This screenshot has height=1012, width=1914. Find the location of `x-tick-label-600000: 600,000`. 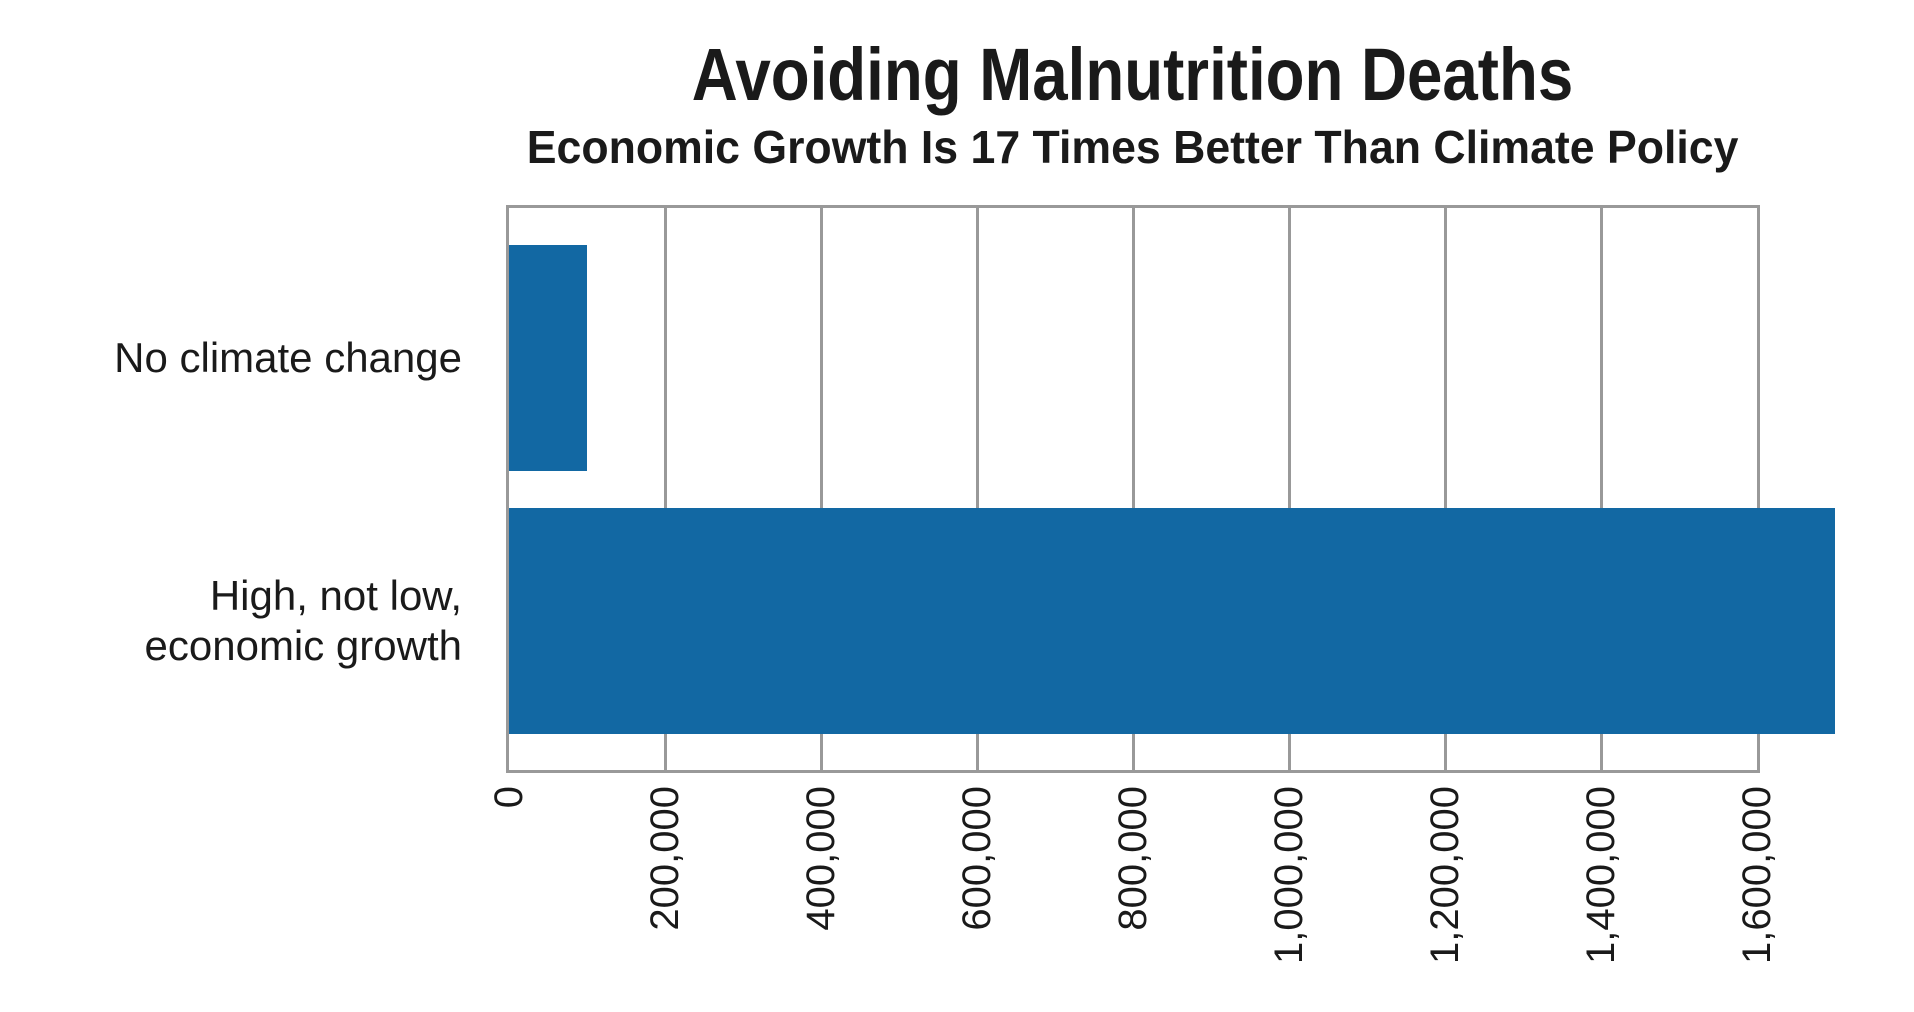

x-tick-label-600000: 600,000 is located at coordinates (977, 858).